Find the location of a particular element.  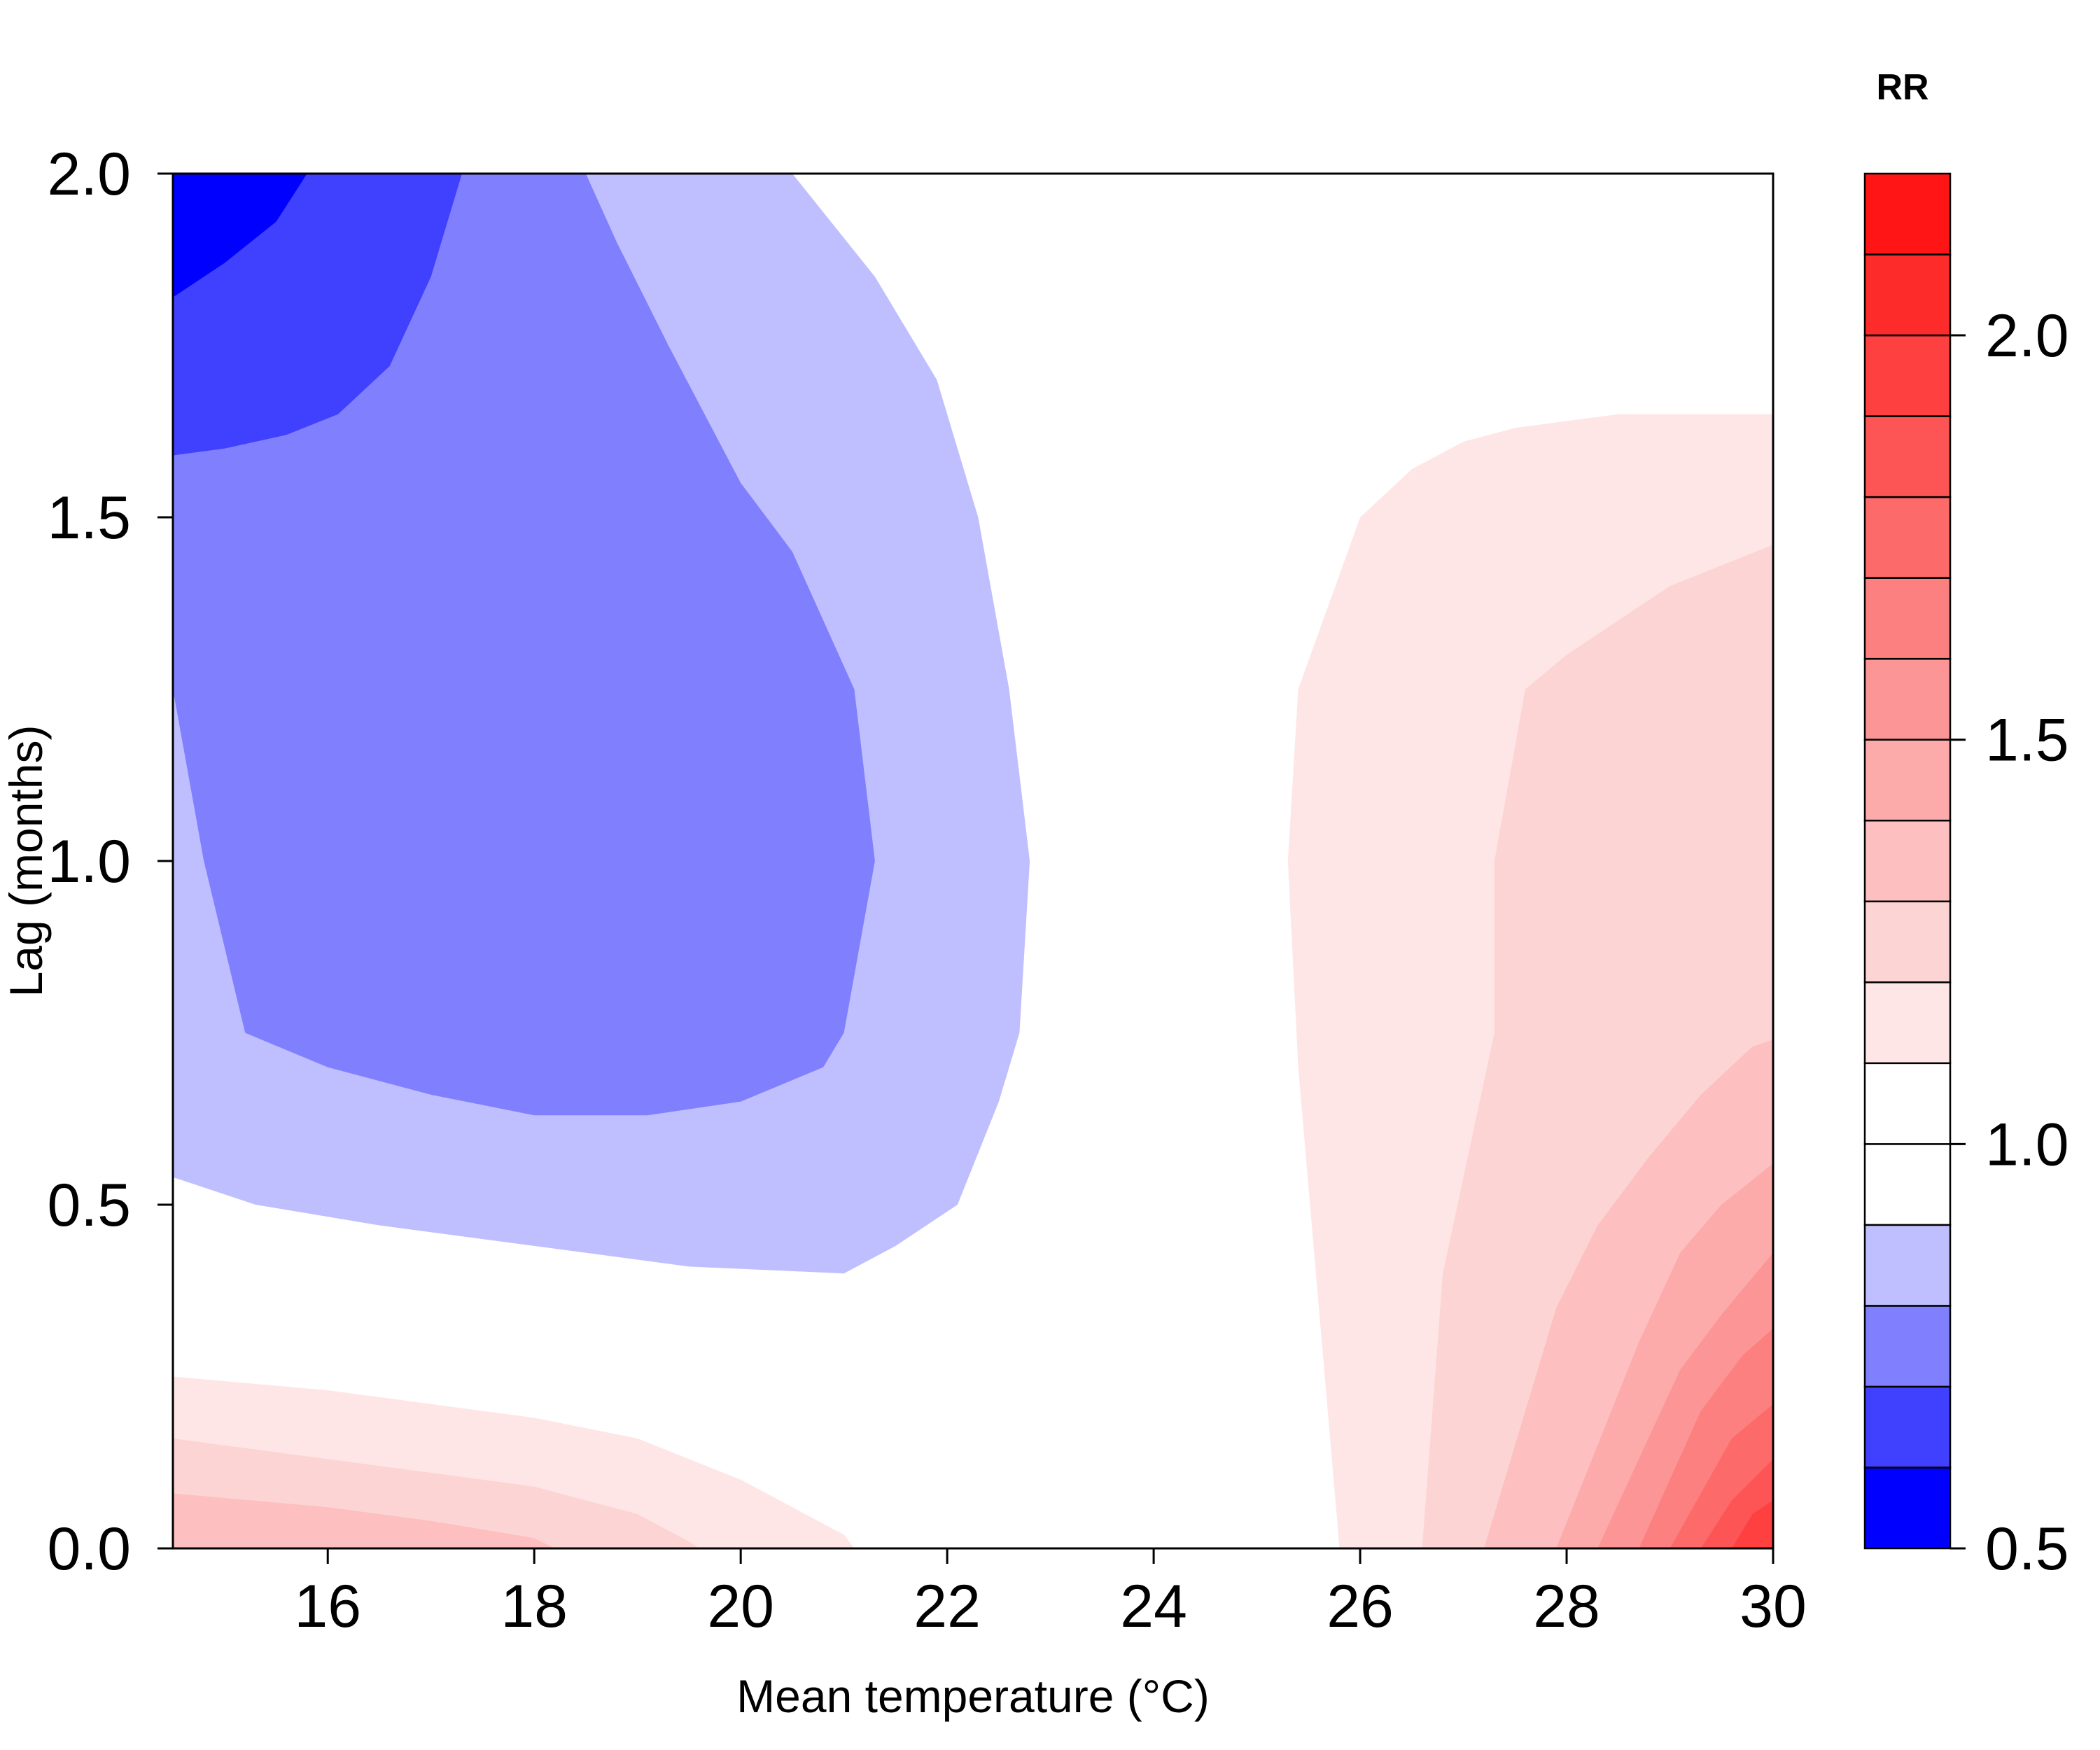

y-tick-label: 2.0 is located at coordinates (89, 174).